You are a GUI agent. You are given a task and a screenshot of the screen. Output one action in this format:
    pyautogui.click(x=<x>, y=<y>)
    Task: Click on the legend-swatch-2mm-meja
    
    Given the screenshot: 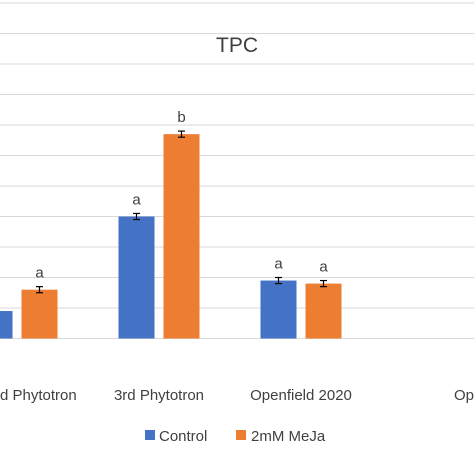 What is the action you would take?
    pyautogui.click(x=241, y=435)
    